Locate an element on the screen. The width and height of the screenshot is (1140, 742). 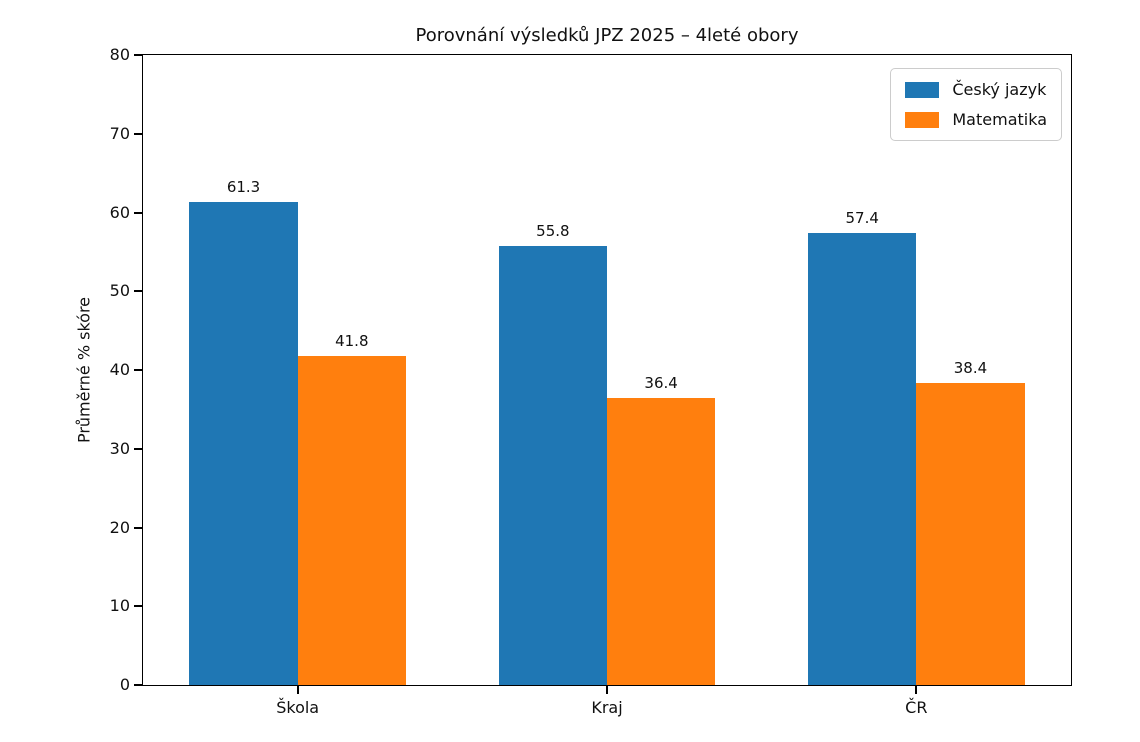
y-tick-label: 30 is located at coordinates (119, 448).